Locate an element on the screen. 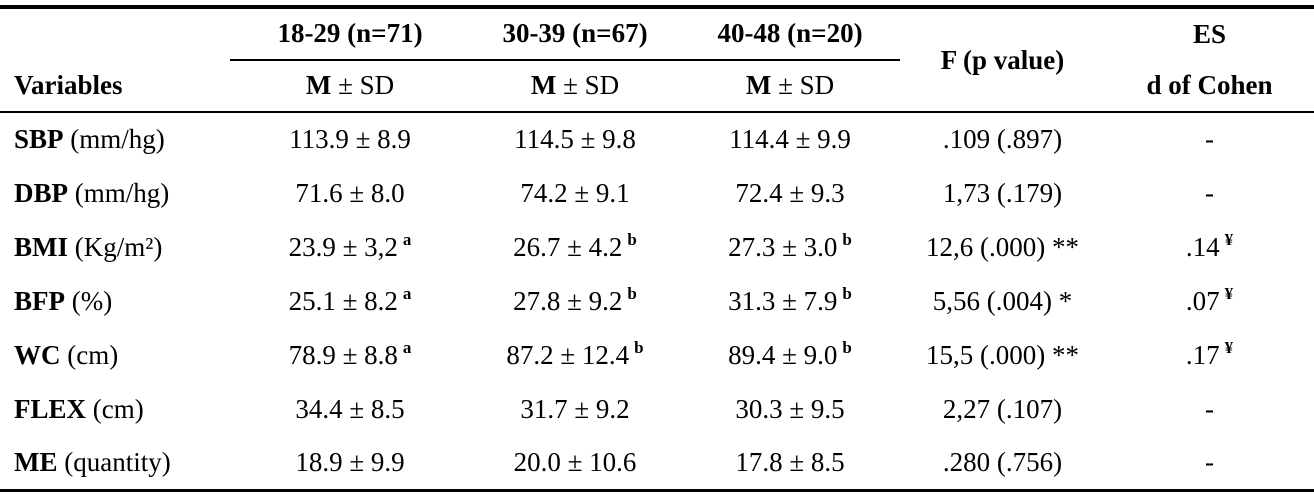 The image size is (1314, 499). effect-size-value: .07 is located at coordinates (1202, 300).